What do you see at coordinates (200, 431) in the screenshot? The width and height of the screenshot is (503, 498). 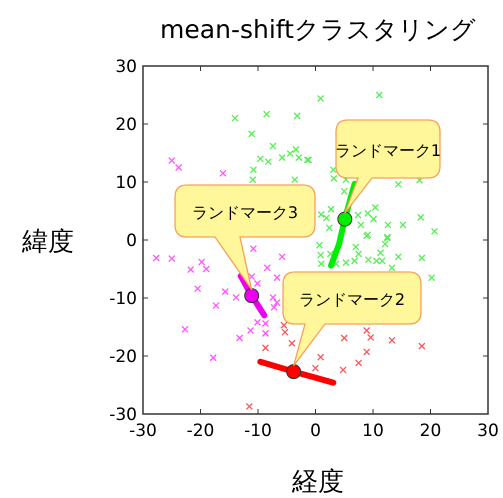 I see `x-tick-label: -20` at bounding box center [200, 431].